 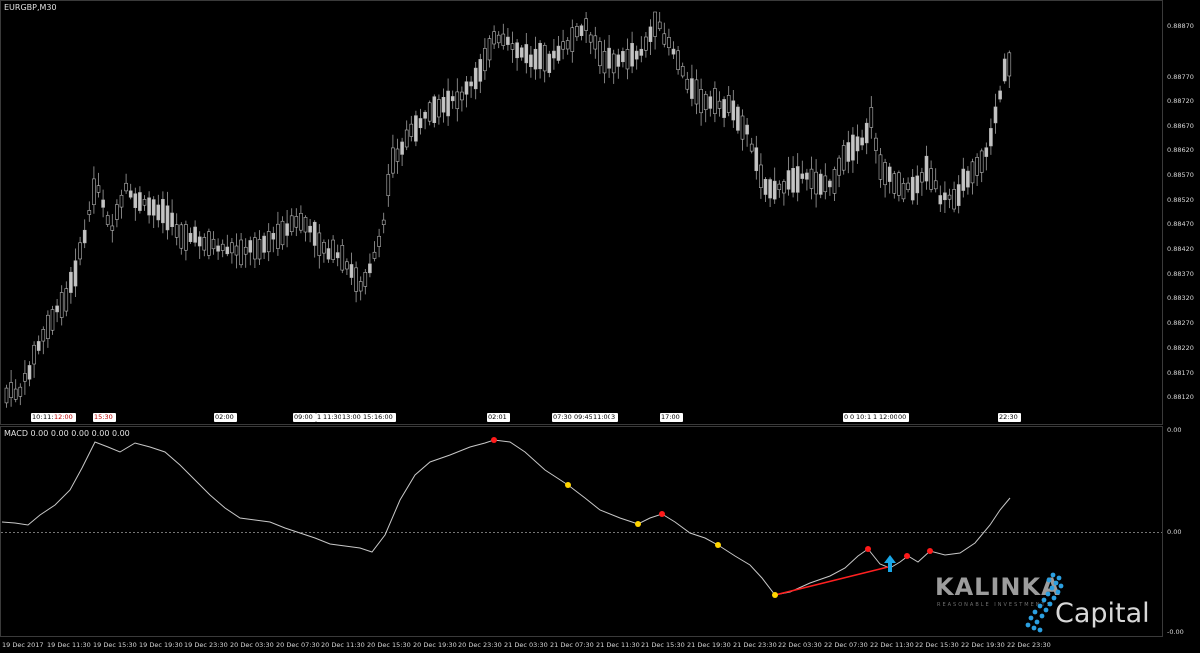 I want to click on event-flag: 11:, so click(x=49, y=417).